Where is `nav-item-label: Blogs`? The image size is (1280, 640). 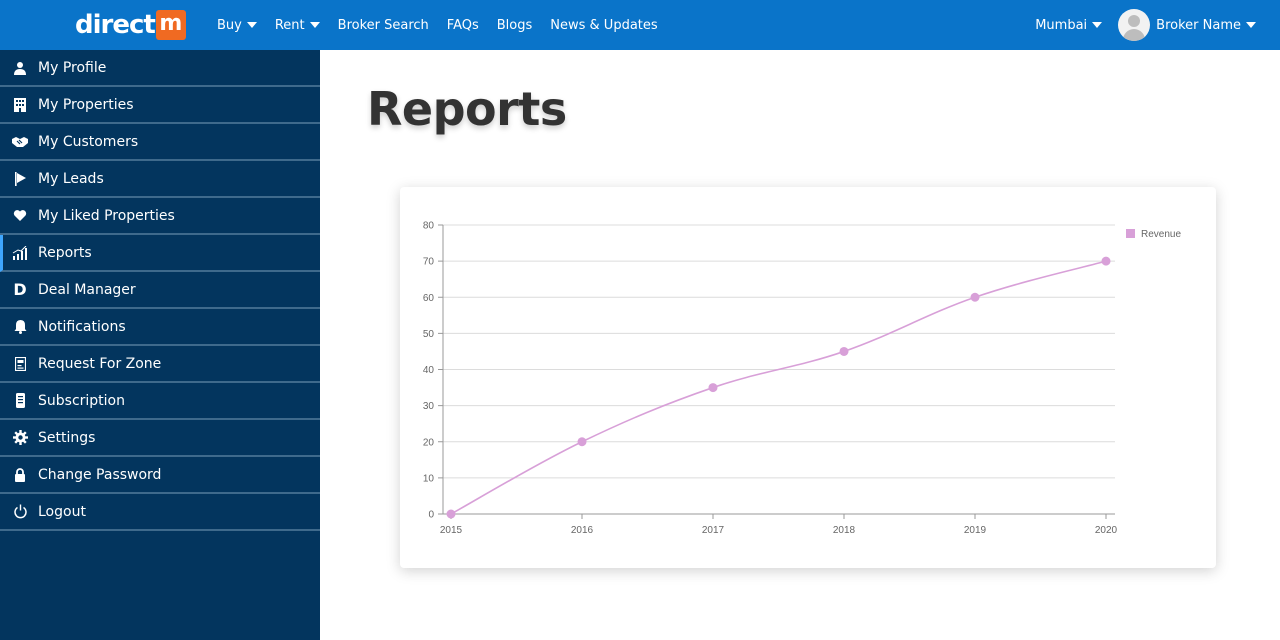 nav-item-label: Blogs is located at coordinates (514, 25).